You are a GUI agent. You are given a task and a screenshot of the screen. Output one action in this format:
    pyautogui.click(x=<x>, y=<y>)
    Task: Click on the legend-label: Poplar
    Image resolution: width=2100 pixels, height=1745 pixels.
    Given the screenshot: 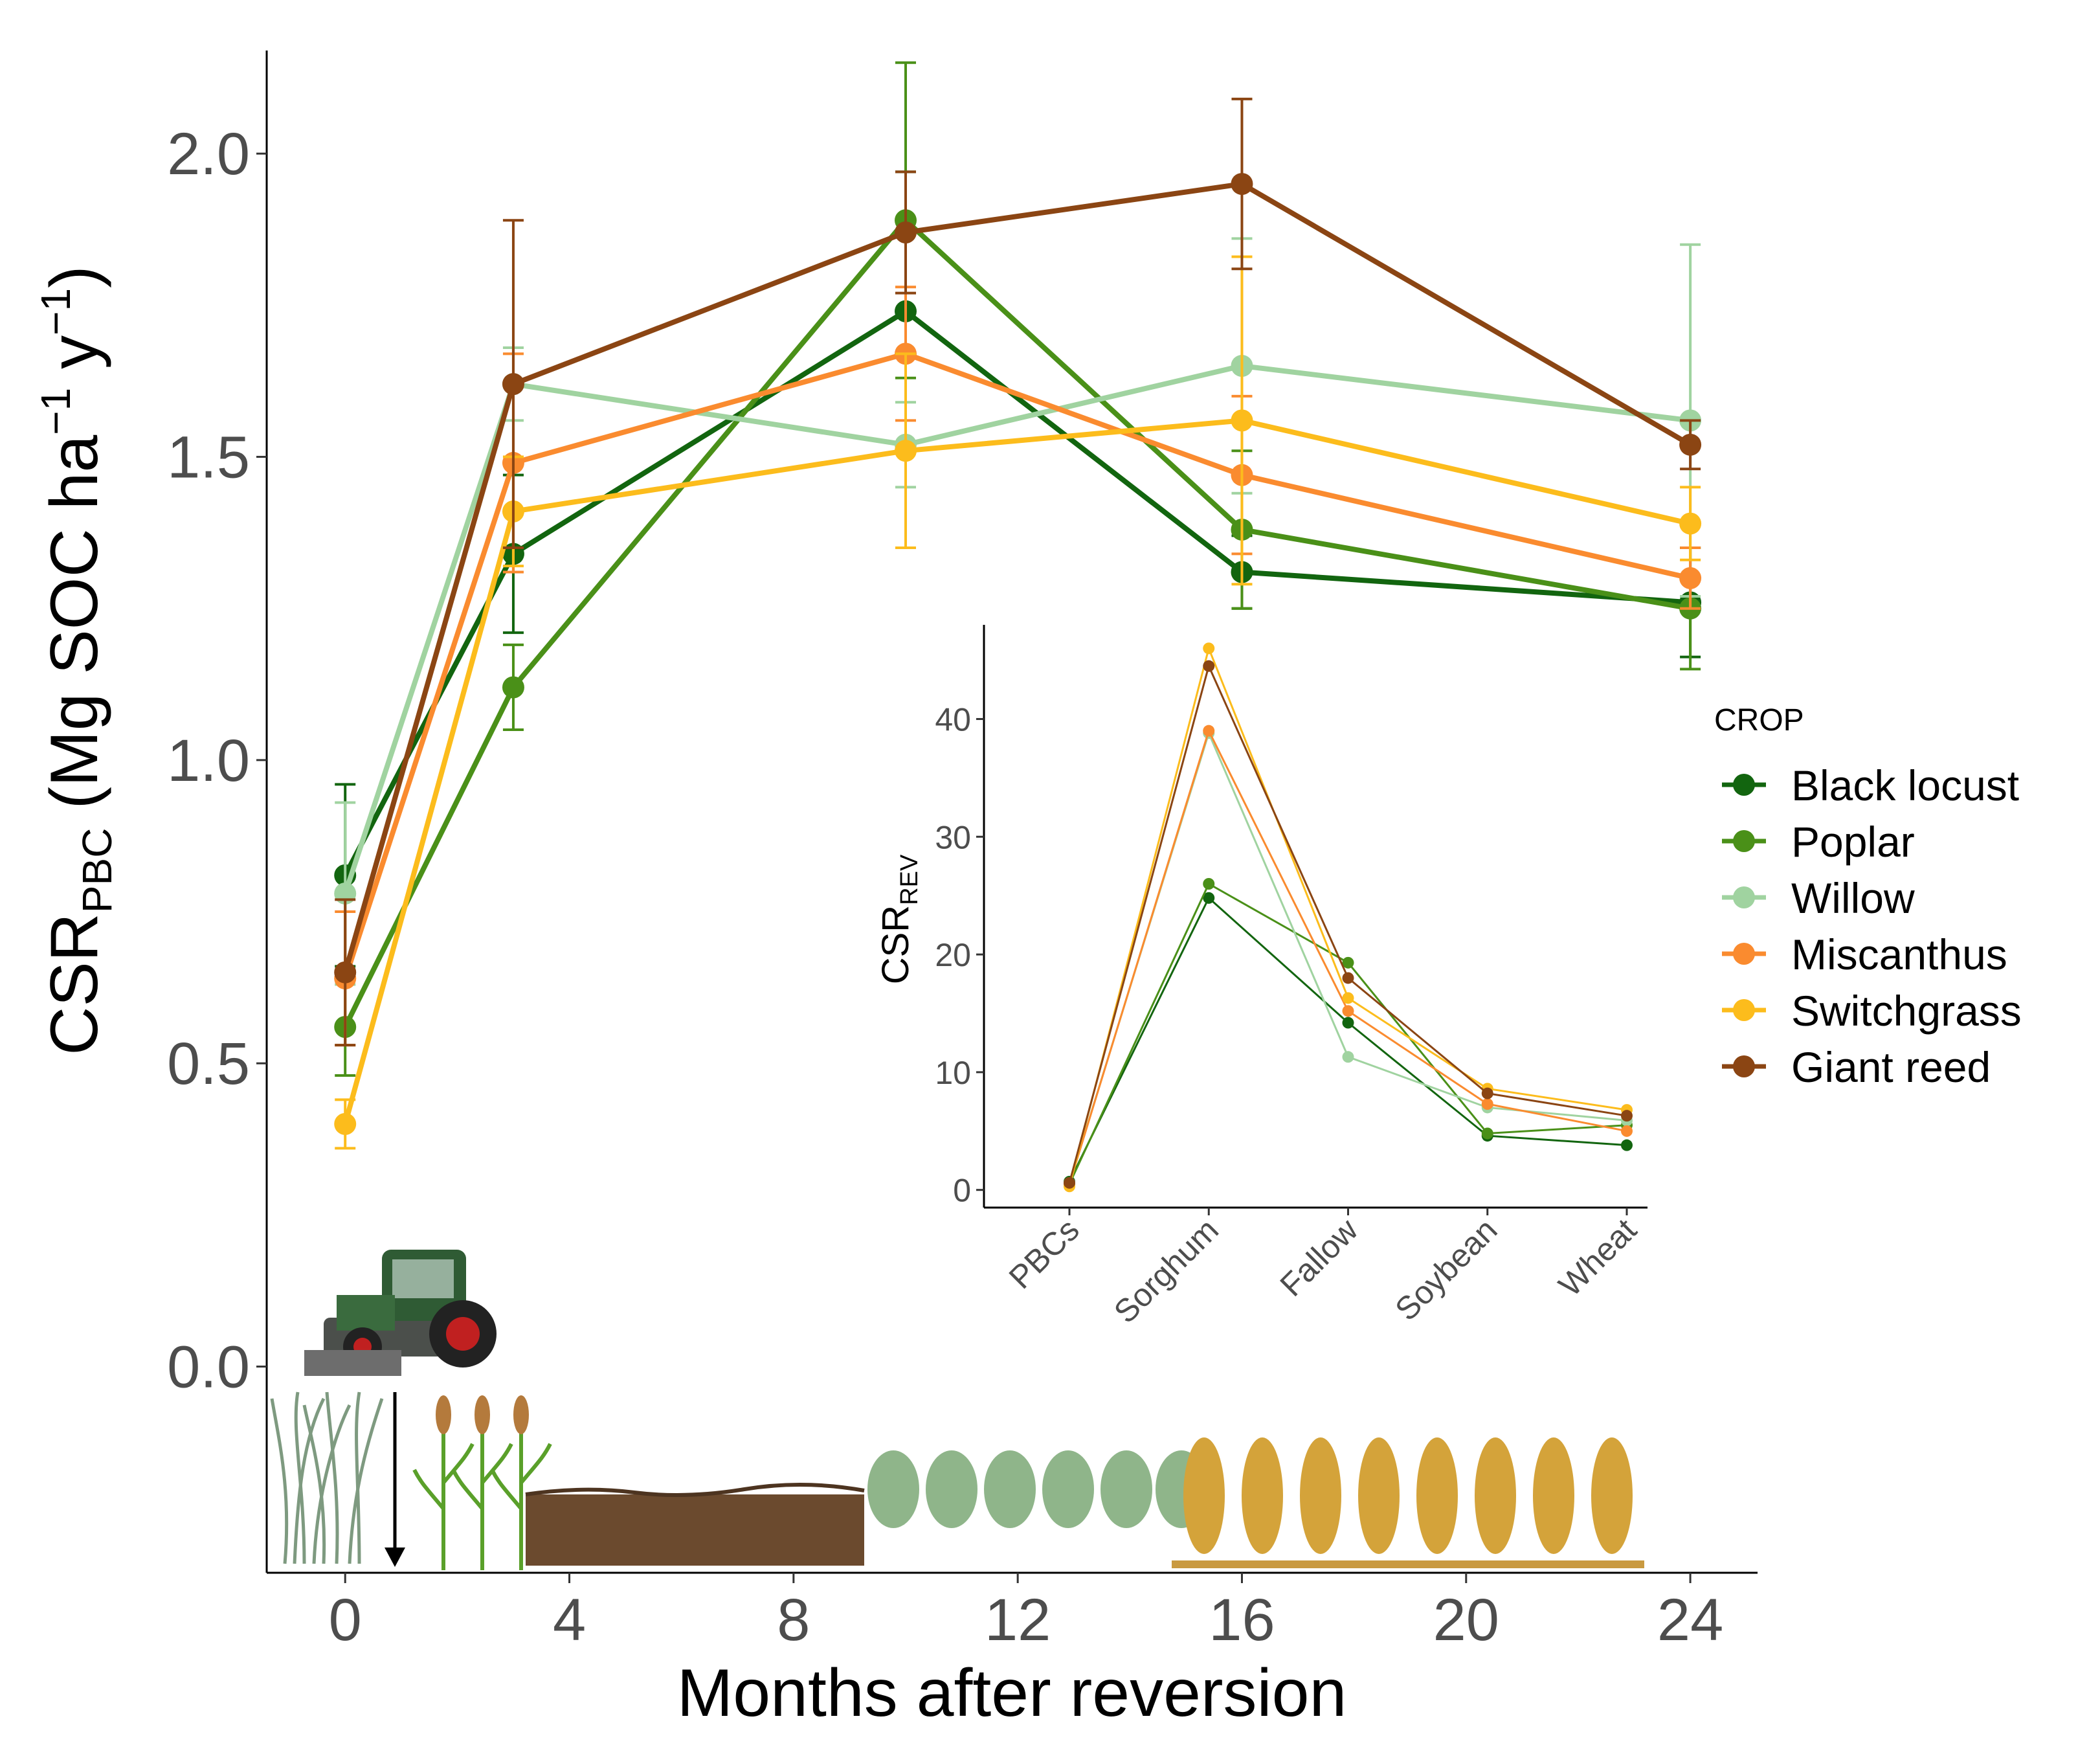 What is the action you would take?
    pyautogui.click(x=1853, y=842)
    